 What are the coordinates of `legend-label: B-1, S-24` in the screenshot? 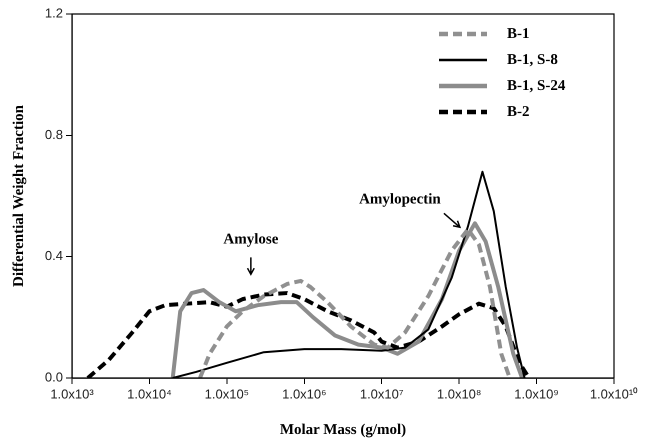 It's located at (536, 86).